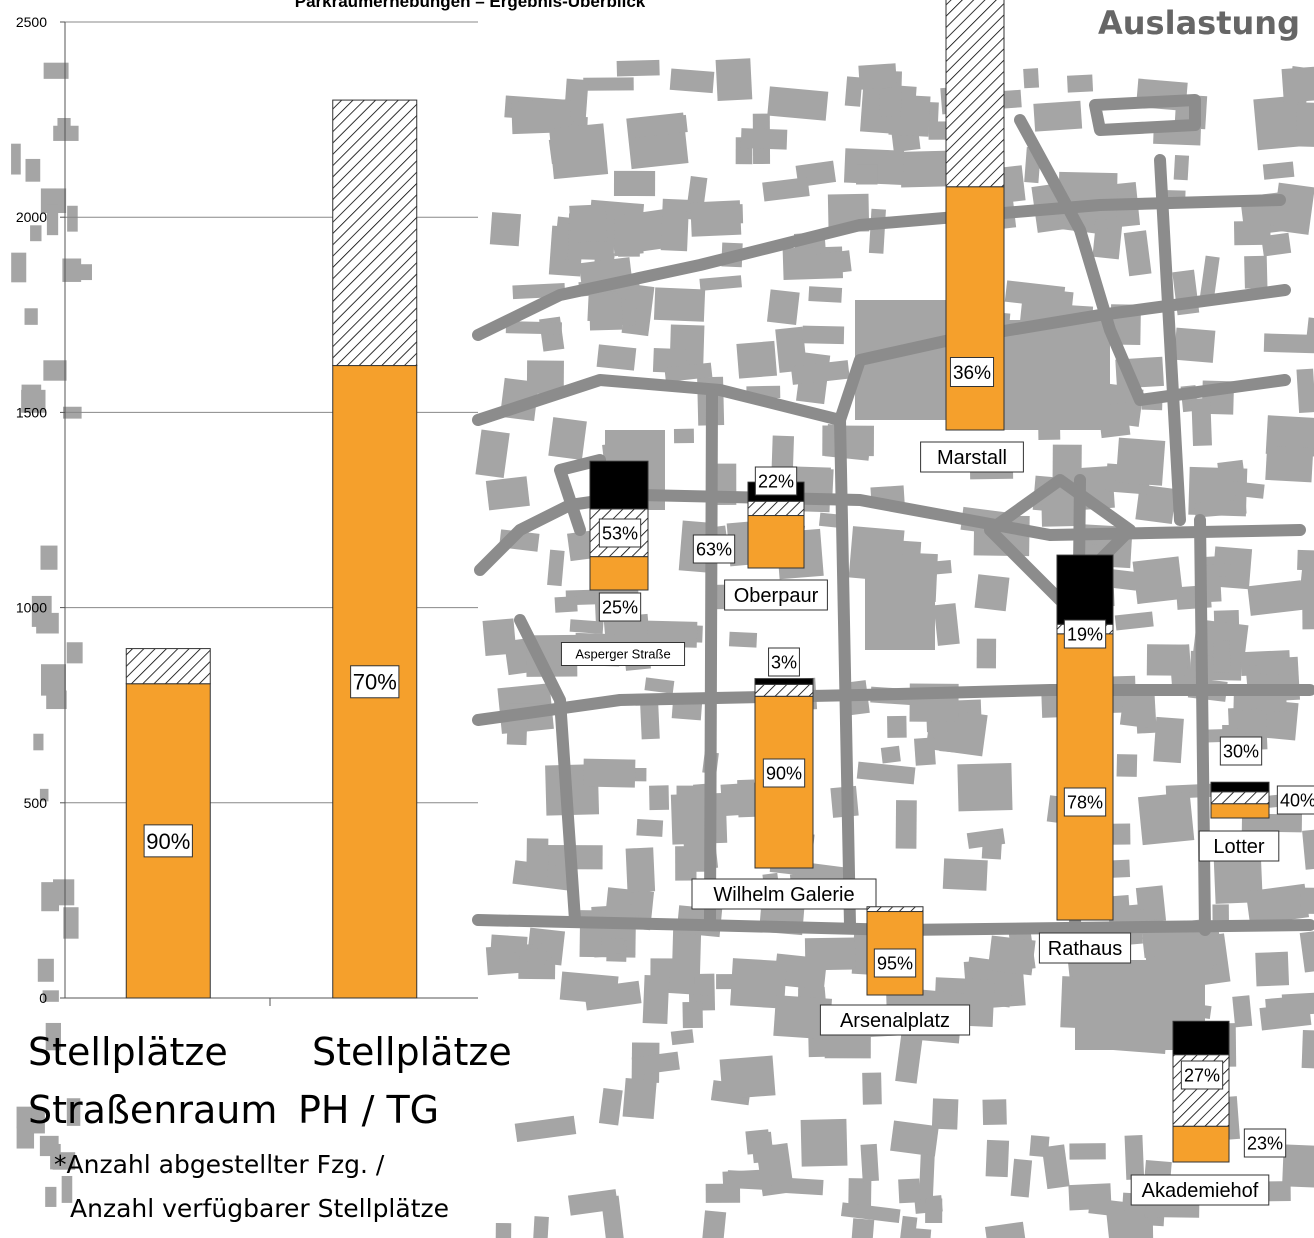  I want to click on bar-label: 90%, so click(168, 841).